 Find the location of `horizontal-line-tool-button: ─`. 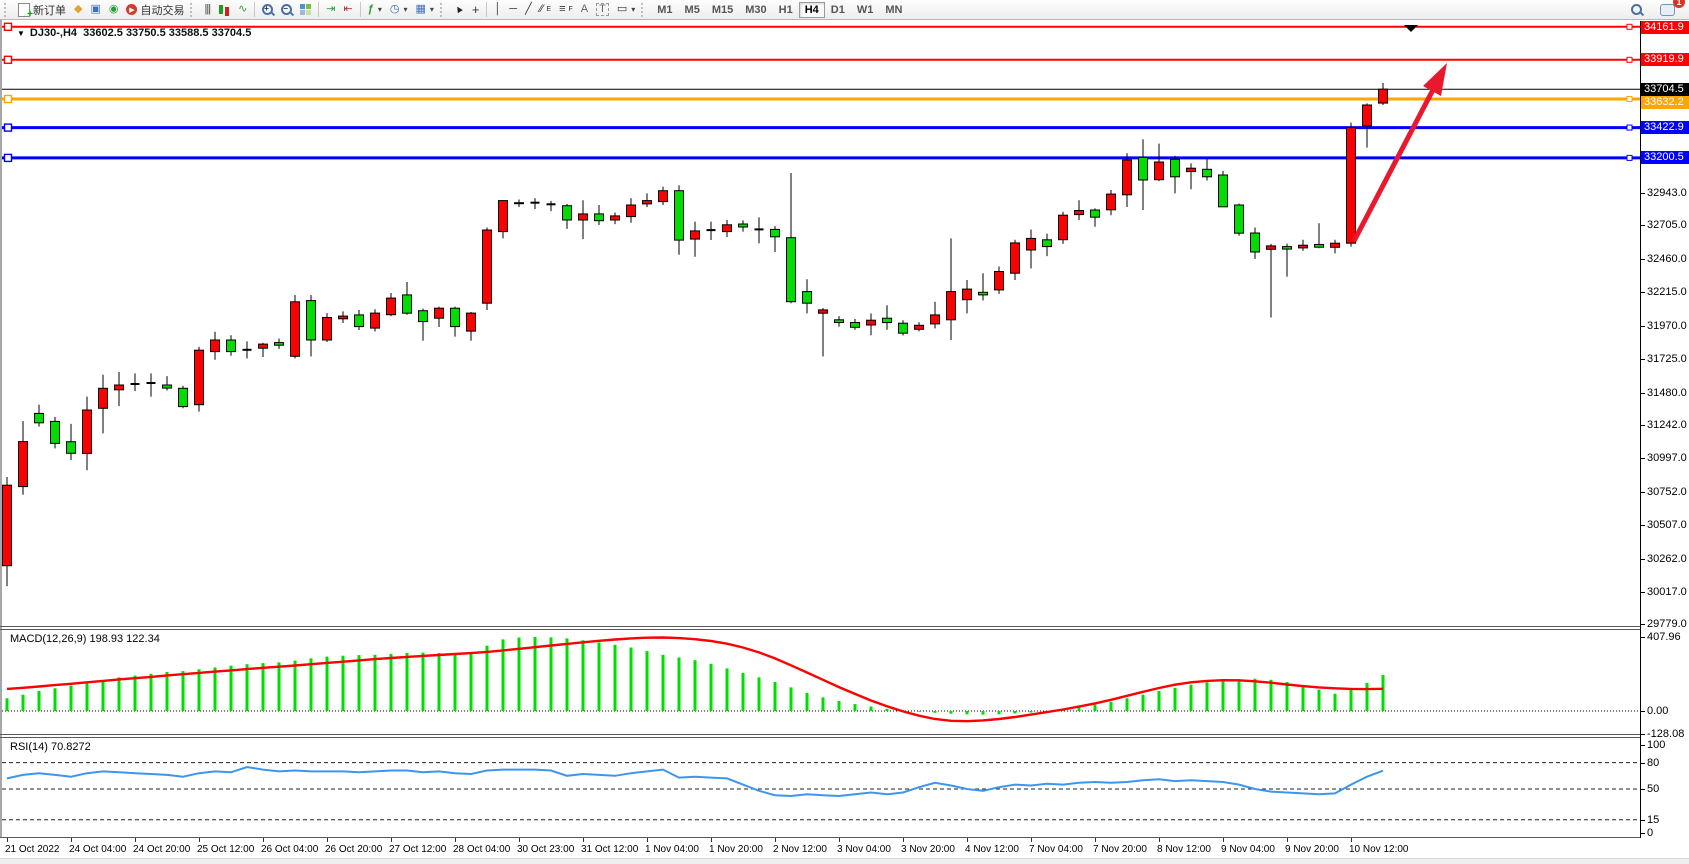

horizontal-line-tool-button: ─ is located at coordinates (513, 9).